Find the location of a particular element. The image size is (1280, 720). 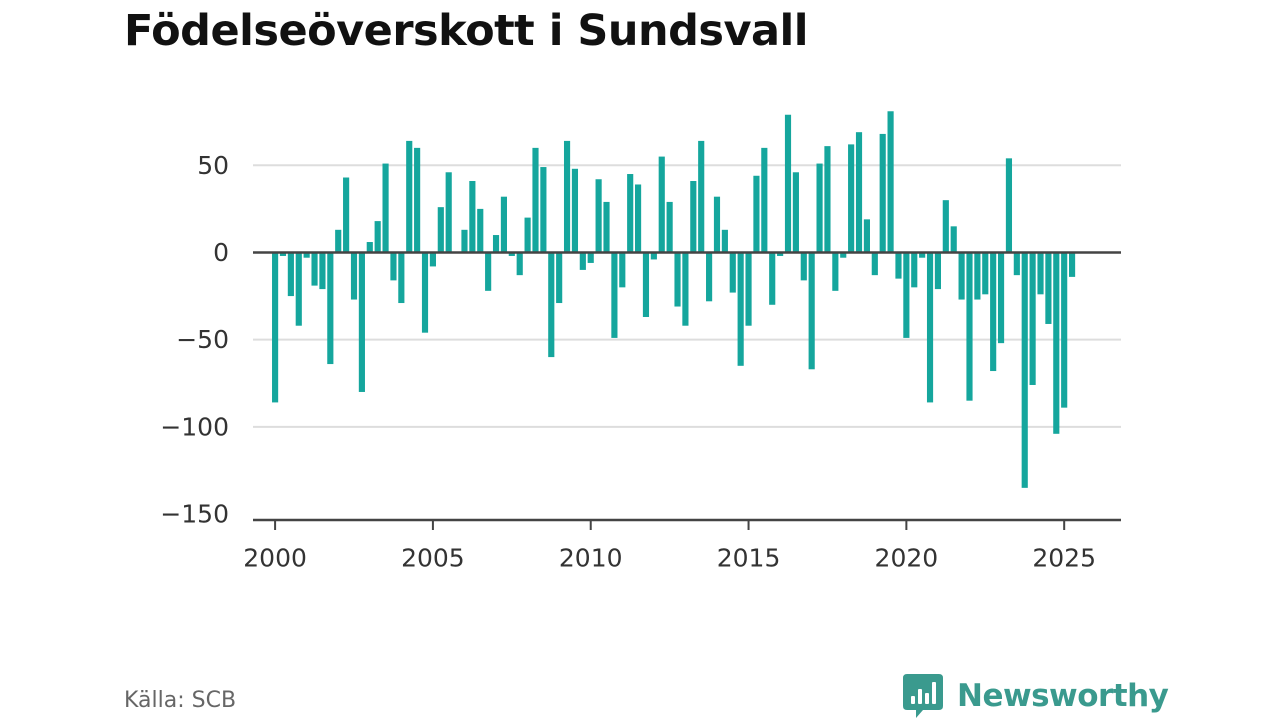

brand-logo: Newsworthy is located at coordinates (1036, 696).